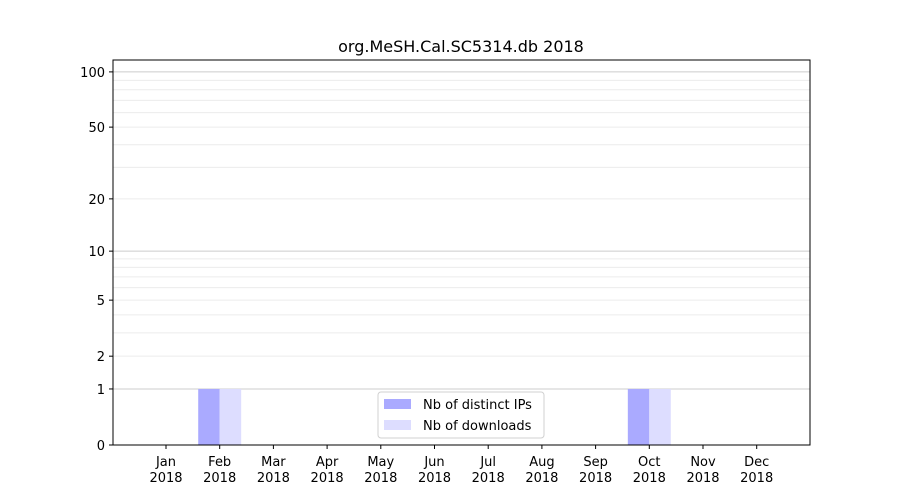 Image resolution: width=900 pixels, height=500 pixels. What do you see at coordinates (273, 462) in the screenshot?
I see `x-tick-label-month: Mar` at bounding box center [273, 462].